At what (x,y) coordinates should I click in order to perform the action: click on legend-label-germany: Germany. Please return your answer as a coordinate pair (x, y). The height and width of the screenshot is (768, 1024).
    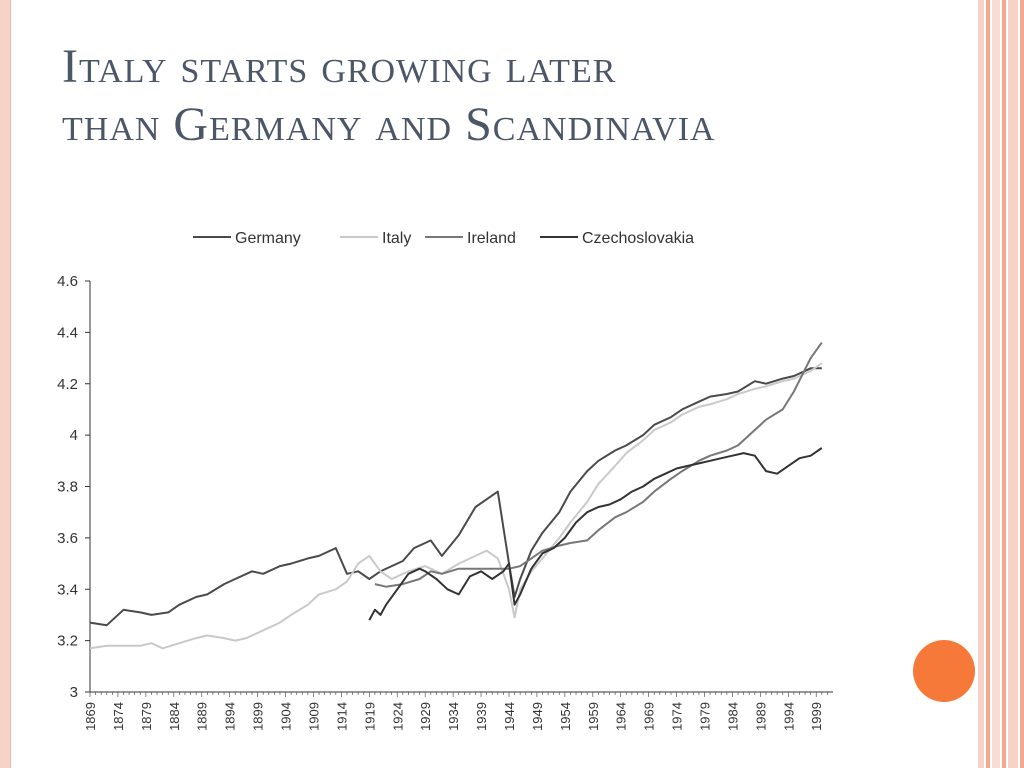
    Looking at the image, I should click on (268, 238).